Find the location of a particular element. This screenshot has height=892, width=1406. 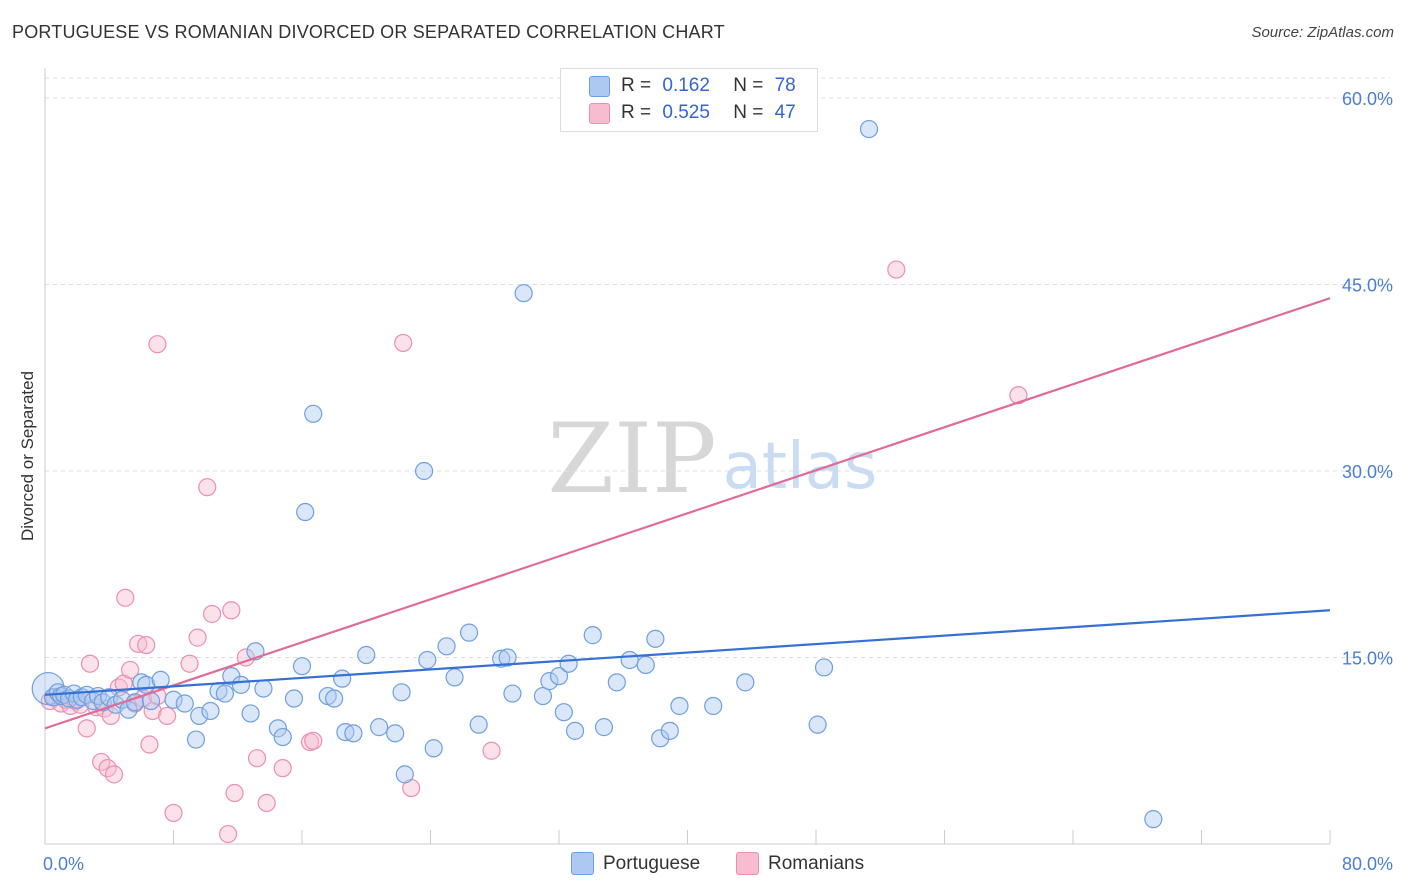

portuguese-n-value: 78 is located at coordinates (785, 85).